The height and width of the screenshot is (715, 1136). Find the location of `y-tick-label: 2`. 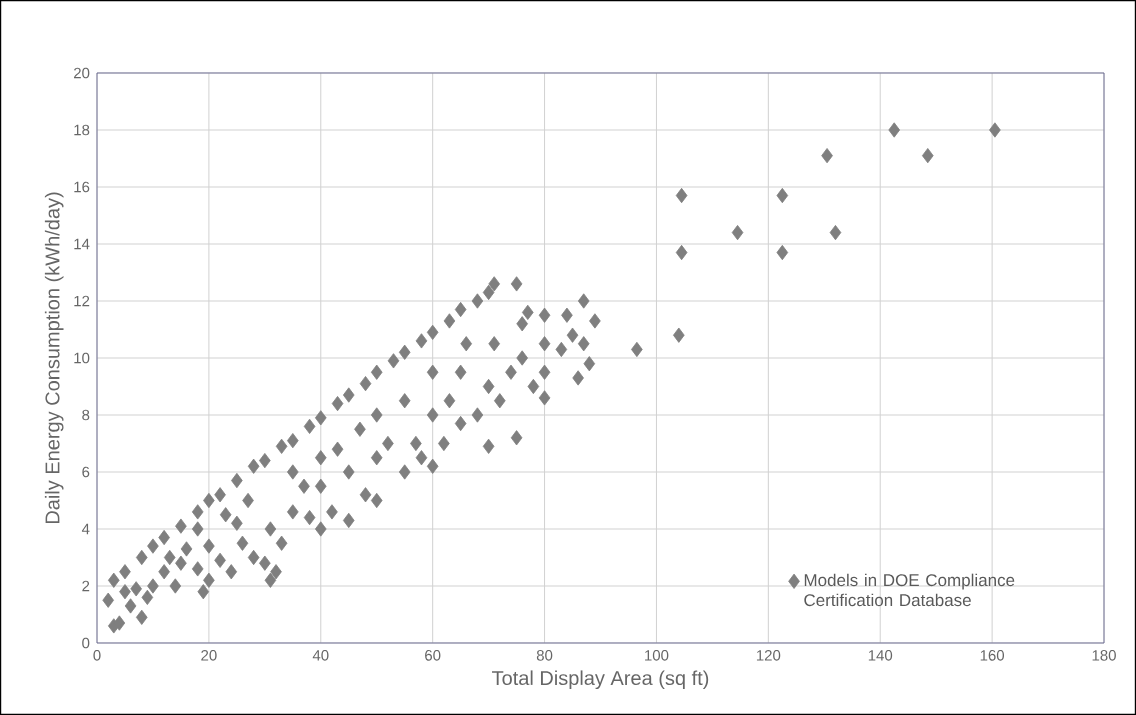

y-tick-label: 2 is located at coordinates (86, 586).